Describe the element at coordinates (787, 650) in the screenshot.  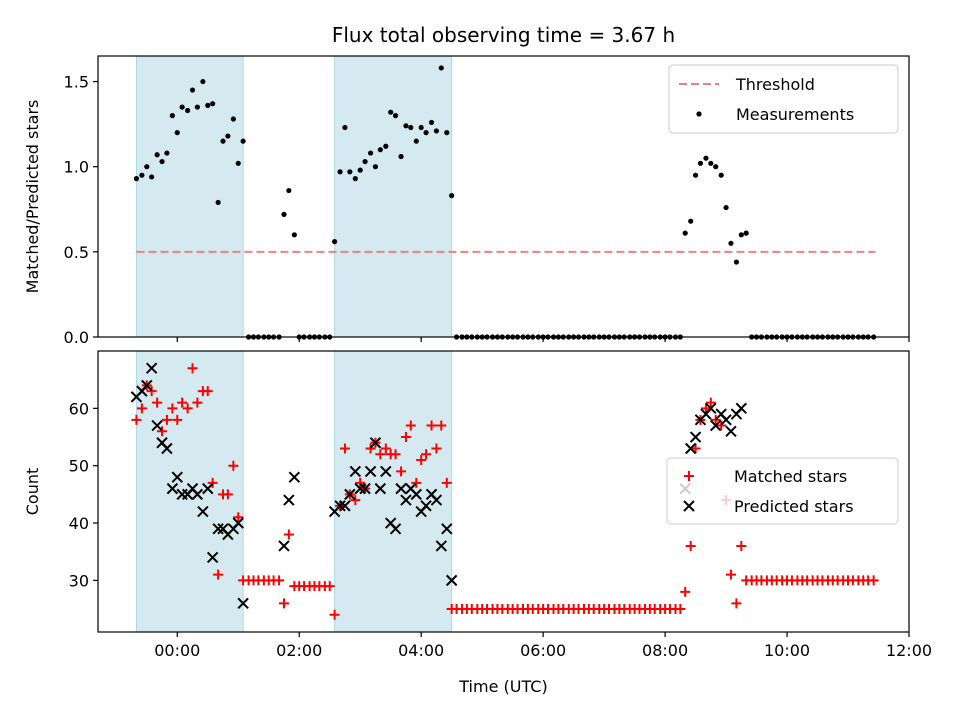
I see `x-tick-label: 10:00` at that location.